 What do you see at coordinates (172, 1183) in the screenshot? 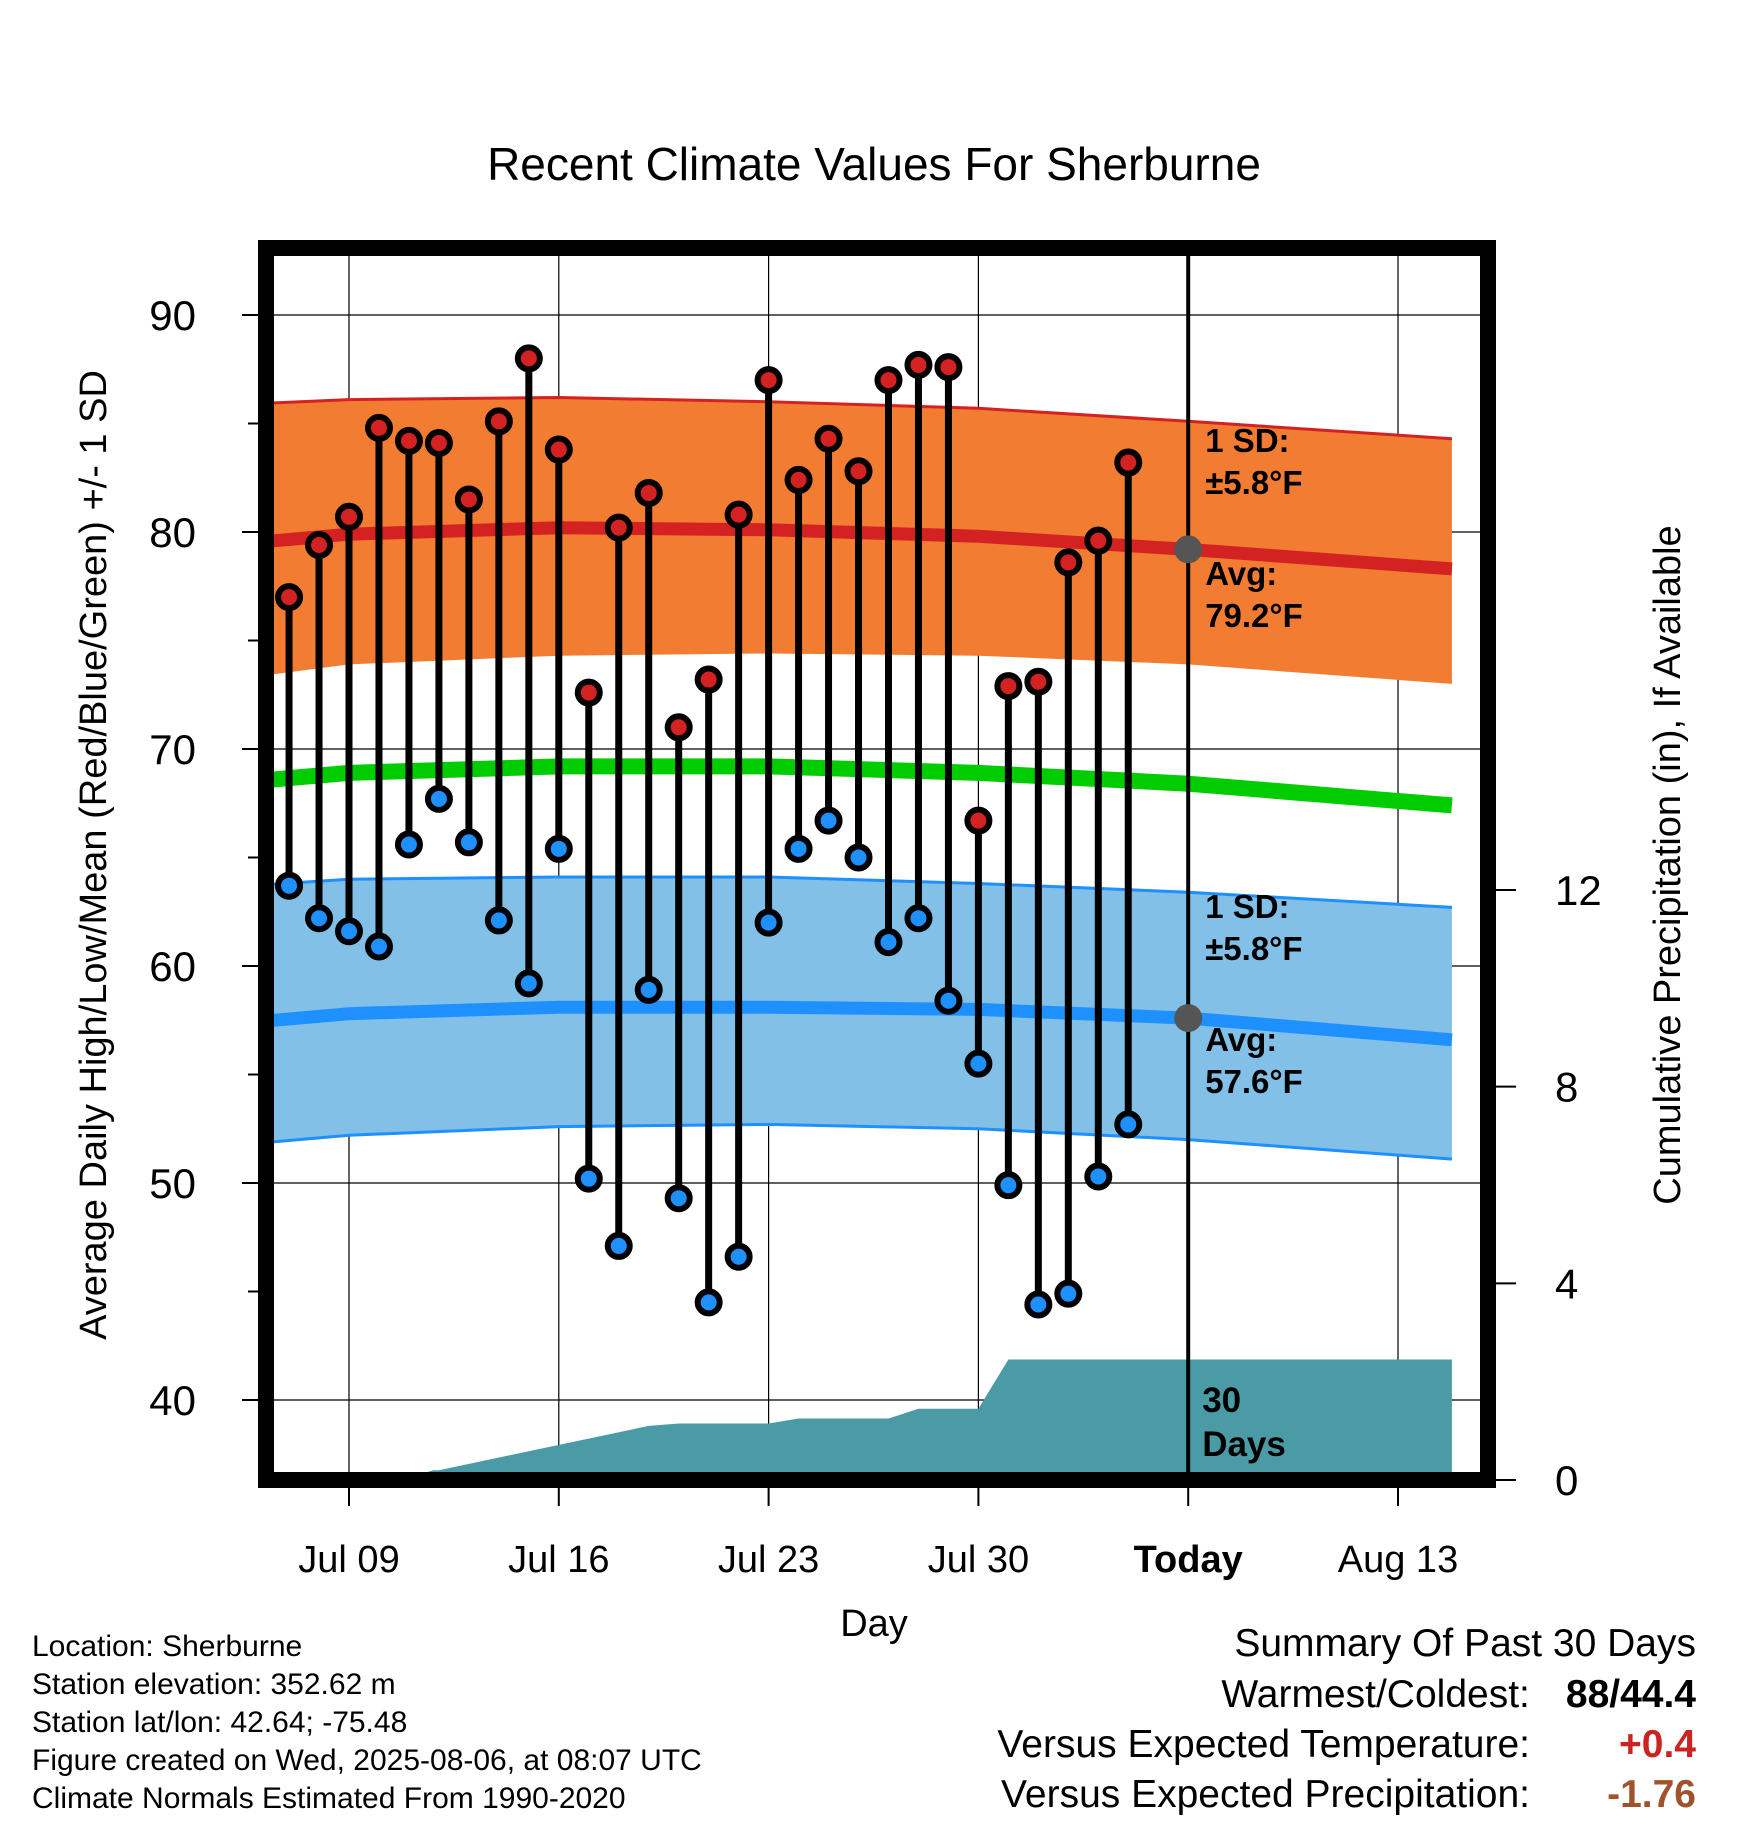
I see `y-tick-label: 50` at bounding box center [172, 1183].